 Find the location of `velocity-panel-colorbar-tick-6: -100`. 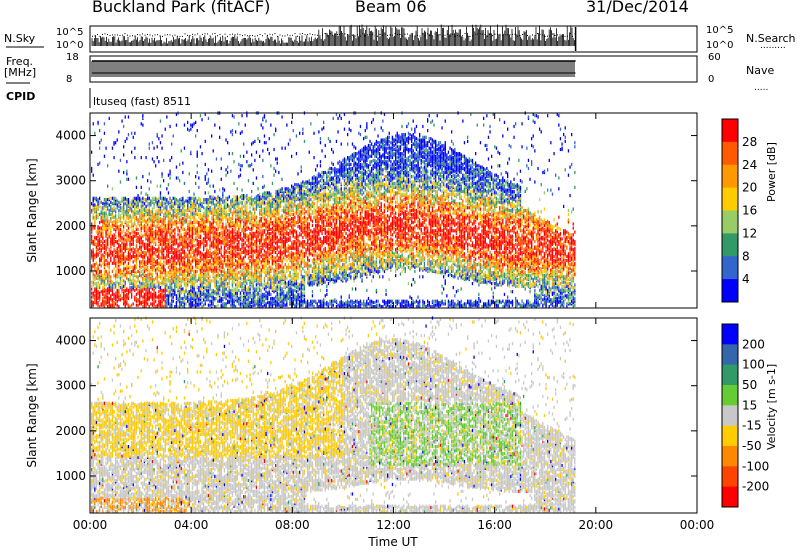

velocity-panel-colorbar-tick-6: -100 is located at coordinates (755, 466).